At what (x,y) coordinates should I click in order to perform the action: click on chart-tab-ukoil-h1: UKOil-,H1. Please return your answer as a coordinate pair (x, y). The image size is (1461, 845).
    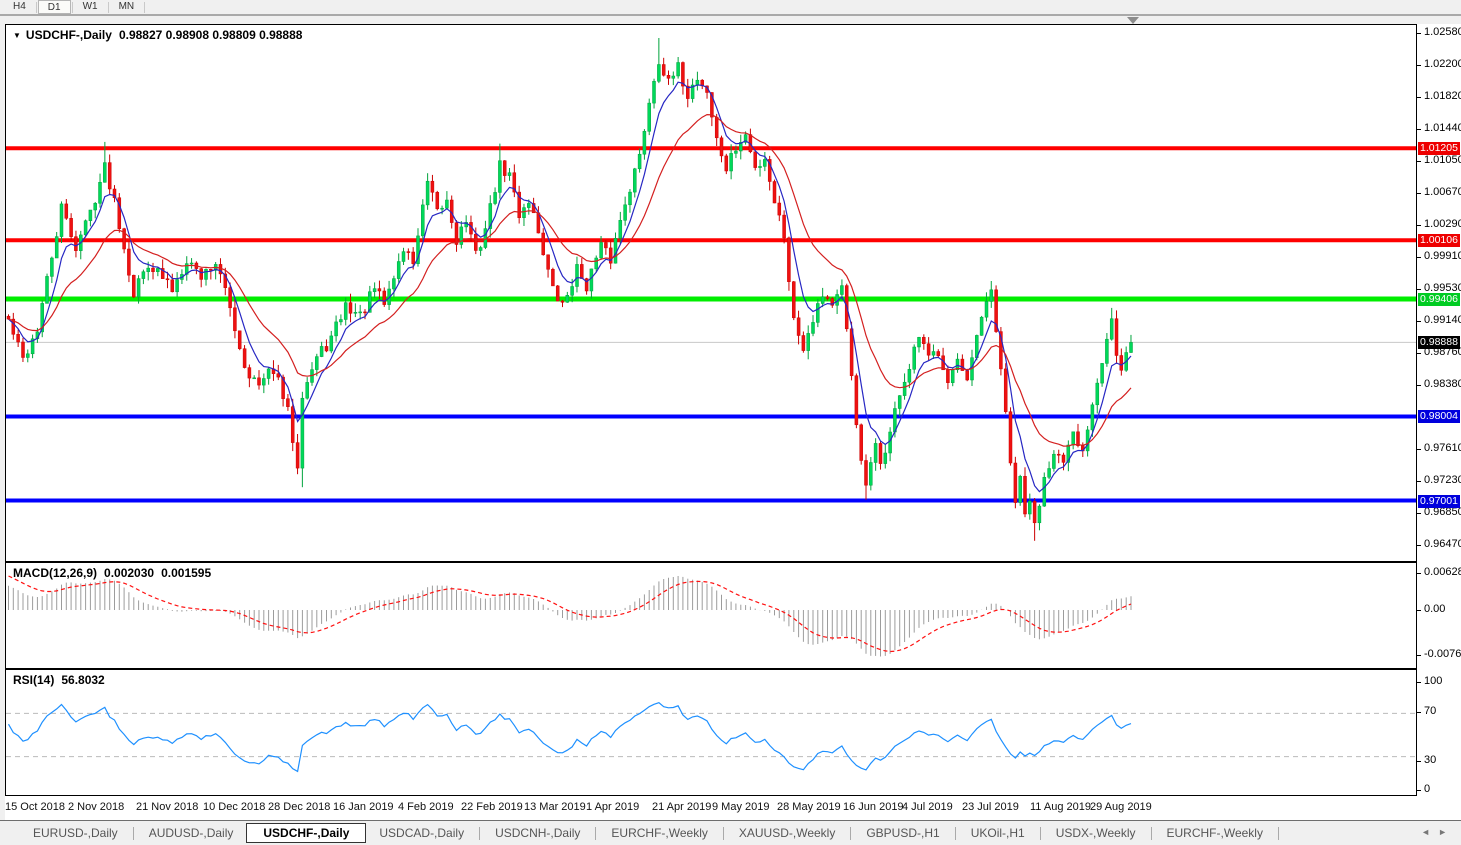
    Looking at the image, I should click on (997, 833).